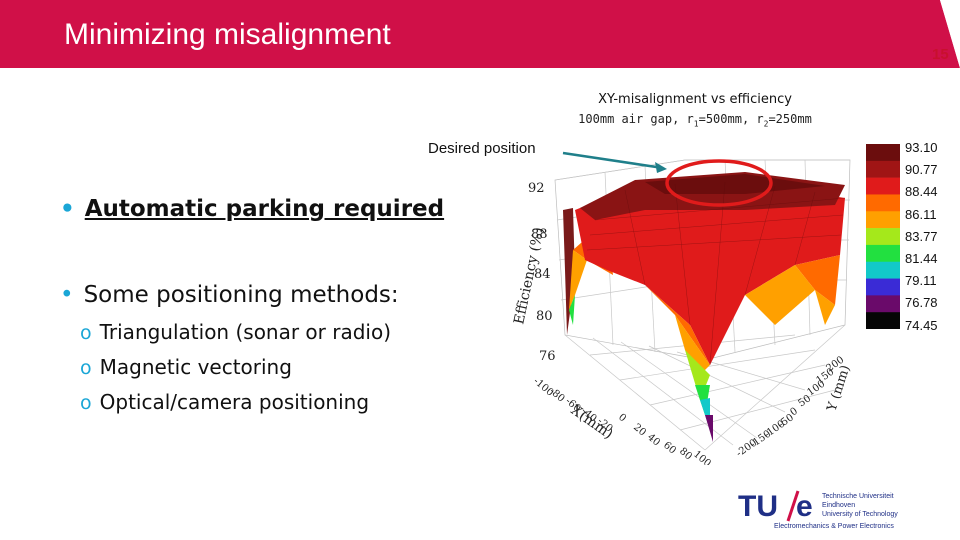 This screenshot has height=540, width=960. I want to click on chart-subtitle: 100mm air gap, r1=500mm, r2=250mm, so click(695, 120).